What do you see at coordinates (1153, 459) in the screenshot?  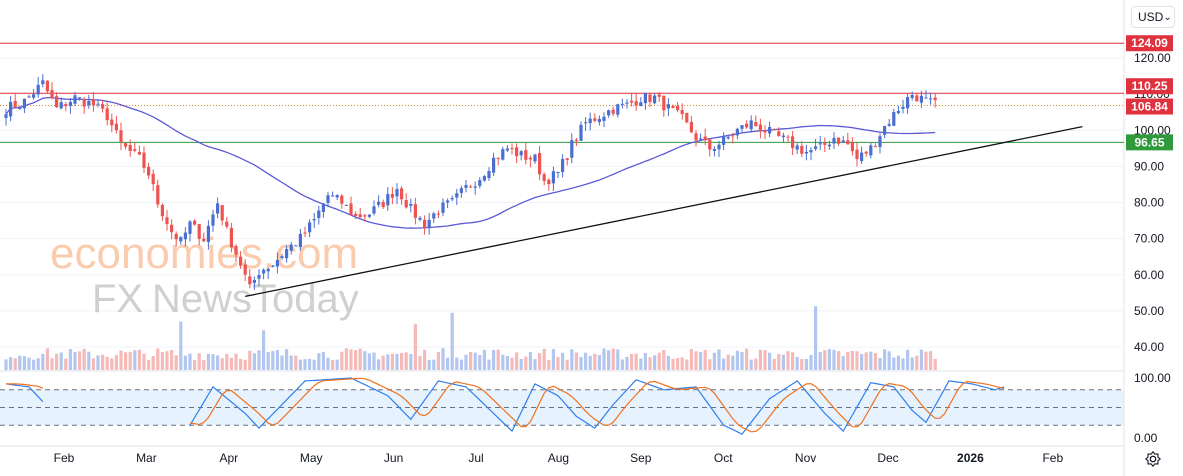 I see `gear-icon` at bounding box center [1153, 459].